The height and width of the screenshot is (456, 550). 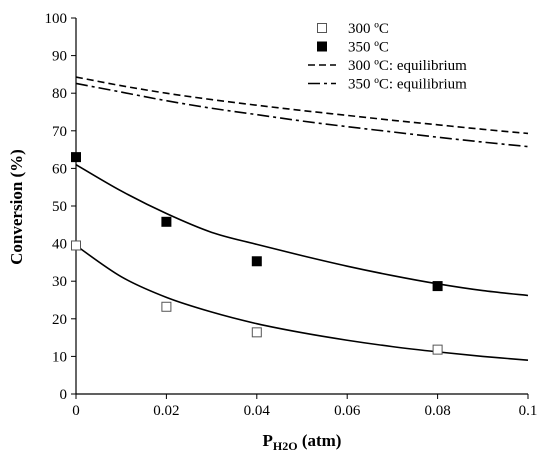 What do you see at coordinates (59, 94) in the screenshot?
I see `y-tick-label: 80` at bounding box center [59, 94].